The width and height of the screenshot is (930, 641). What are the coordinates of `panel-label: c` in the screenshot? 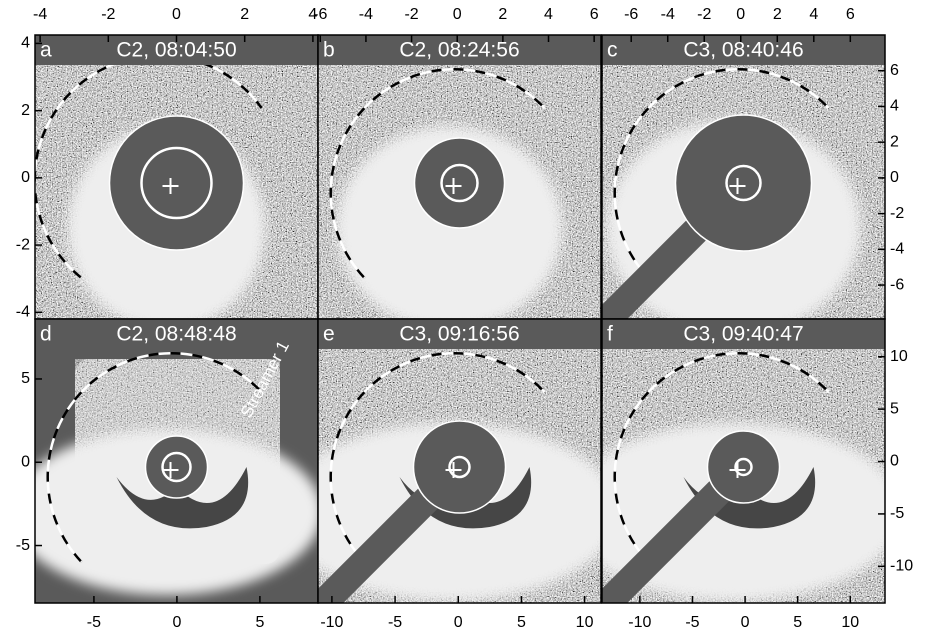 It's located at (612, 50).